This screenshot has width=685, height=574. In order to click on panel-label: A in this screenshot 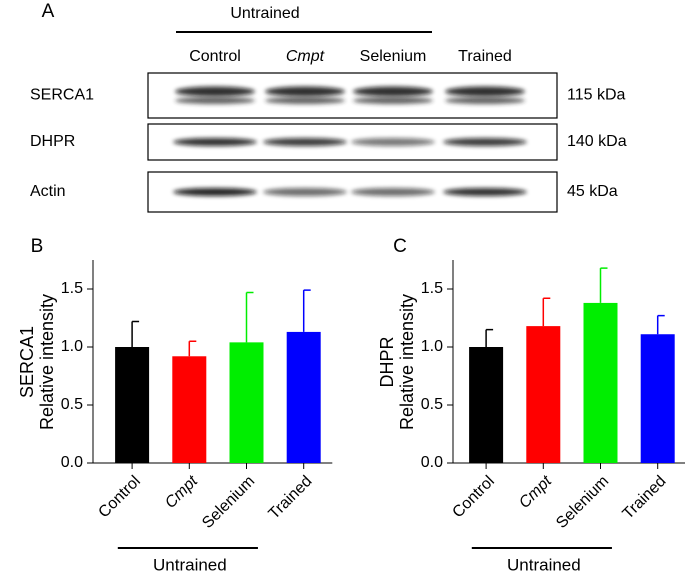, I will do `click(48, 11)`.